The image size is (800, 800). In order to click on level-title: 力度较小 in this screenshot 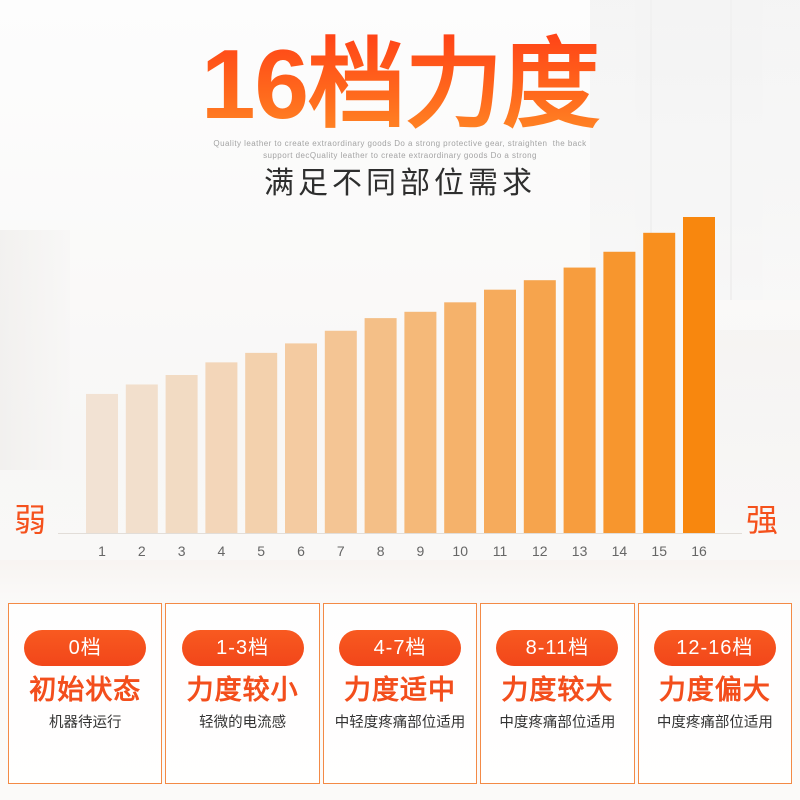, I will do `click(242, 690)`.